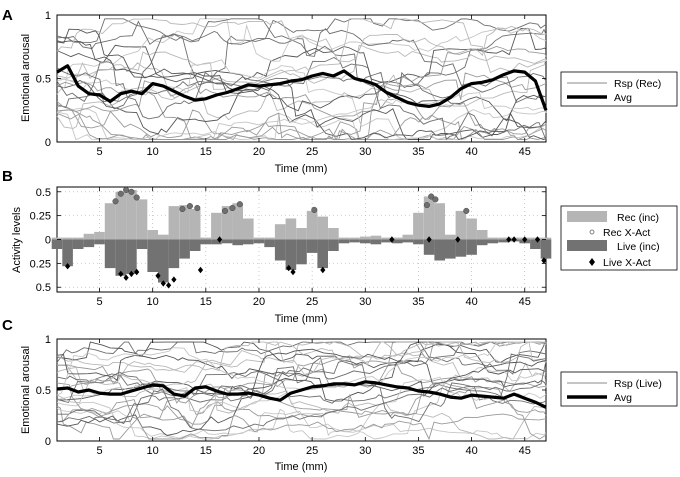  I want to click on legend-c: Rsp (Live) Avg, so click(619, 389).